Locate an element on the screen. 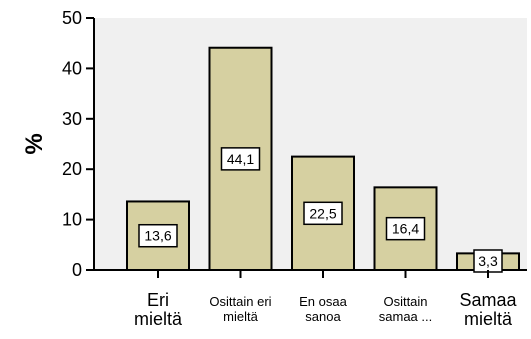 The height and width of the screenshot is (339, 531). y-axis-label: % is located at coordinates (34, 143).